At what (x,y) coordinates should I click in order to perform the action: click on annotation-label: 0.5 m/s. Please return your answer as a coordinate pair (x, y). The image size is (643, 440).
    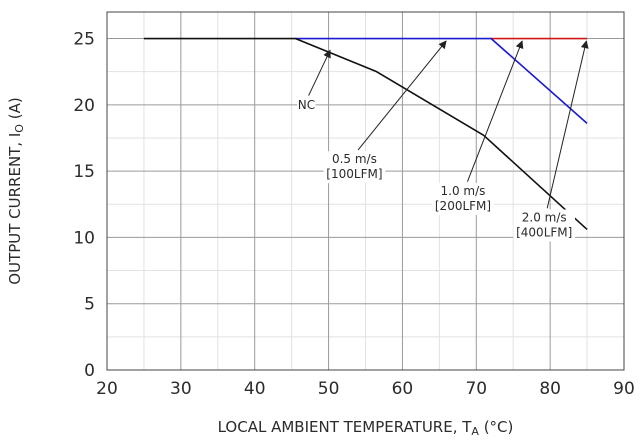
    Looking at the image, I should click on (354, 159).